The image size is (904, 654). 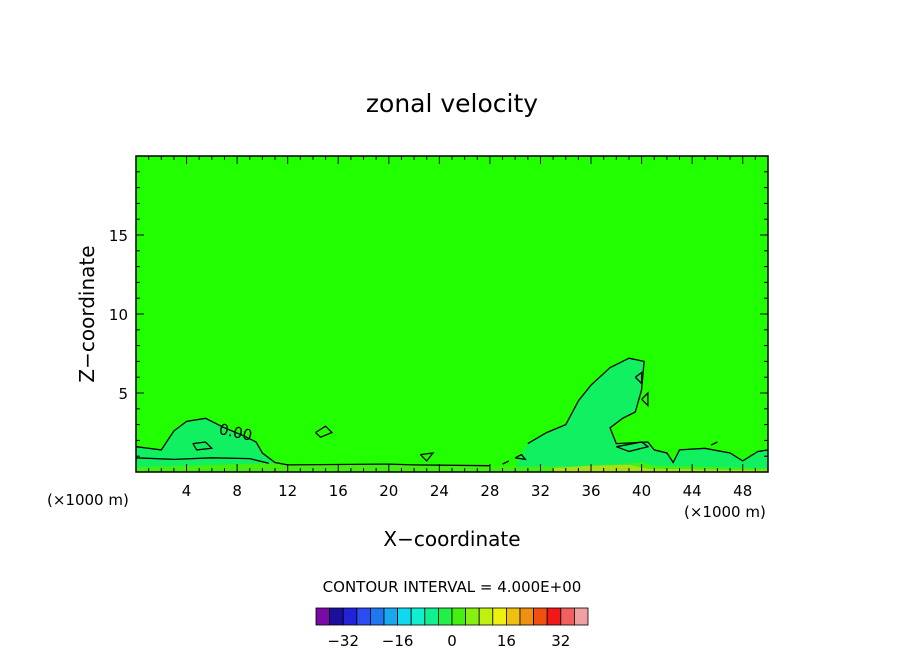 What do you see at coordinates (692, 491) in the screenshot?
I see `x-tick-label: 44` at bounding box center [692, 491].